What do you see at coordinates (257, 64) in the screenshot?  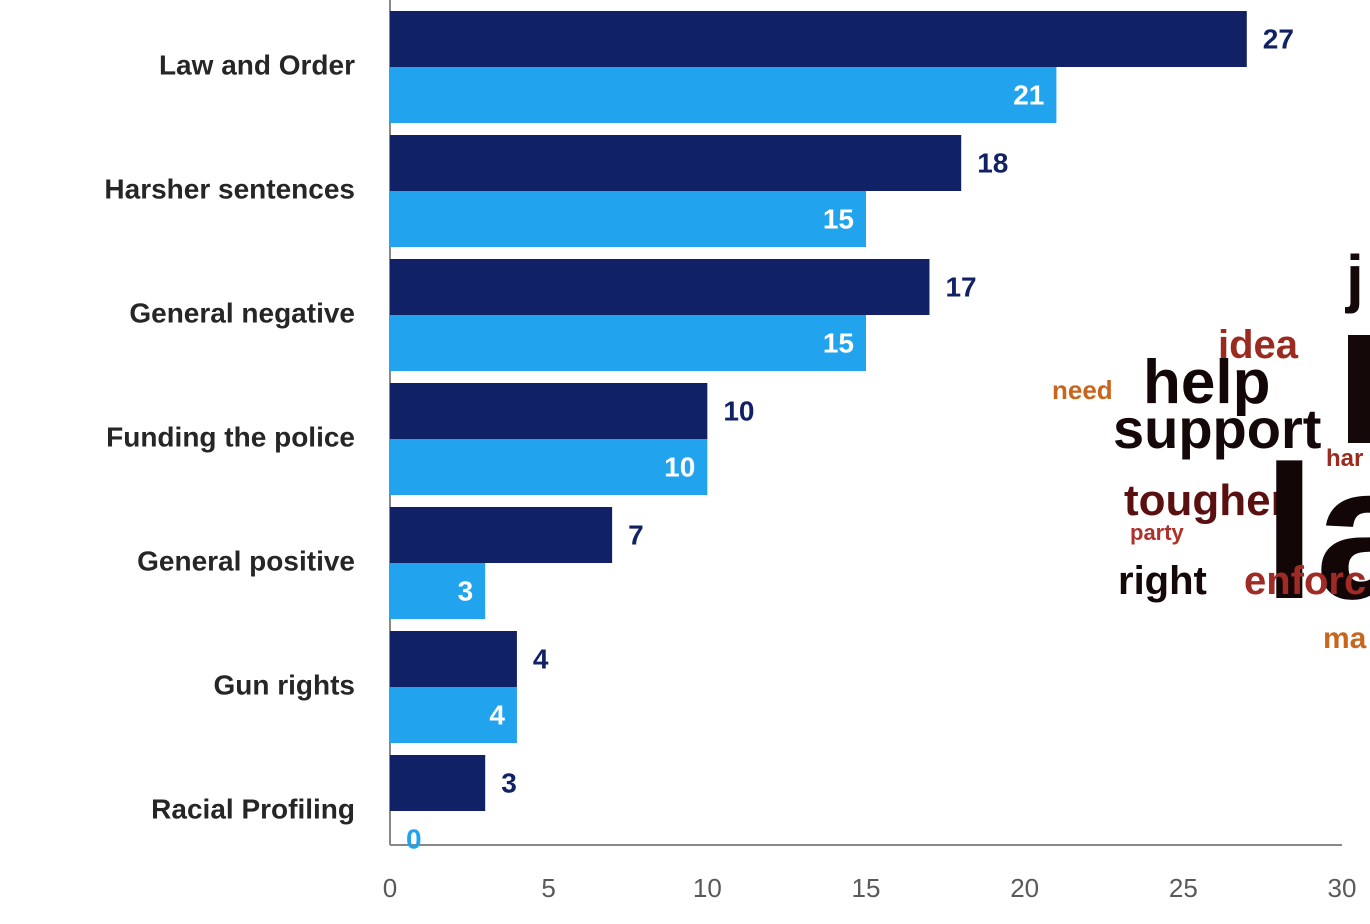 I see `category-label: Law and Order` at bounding box center [257, 64].